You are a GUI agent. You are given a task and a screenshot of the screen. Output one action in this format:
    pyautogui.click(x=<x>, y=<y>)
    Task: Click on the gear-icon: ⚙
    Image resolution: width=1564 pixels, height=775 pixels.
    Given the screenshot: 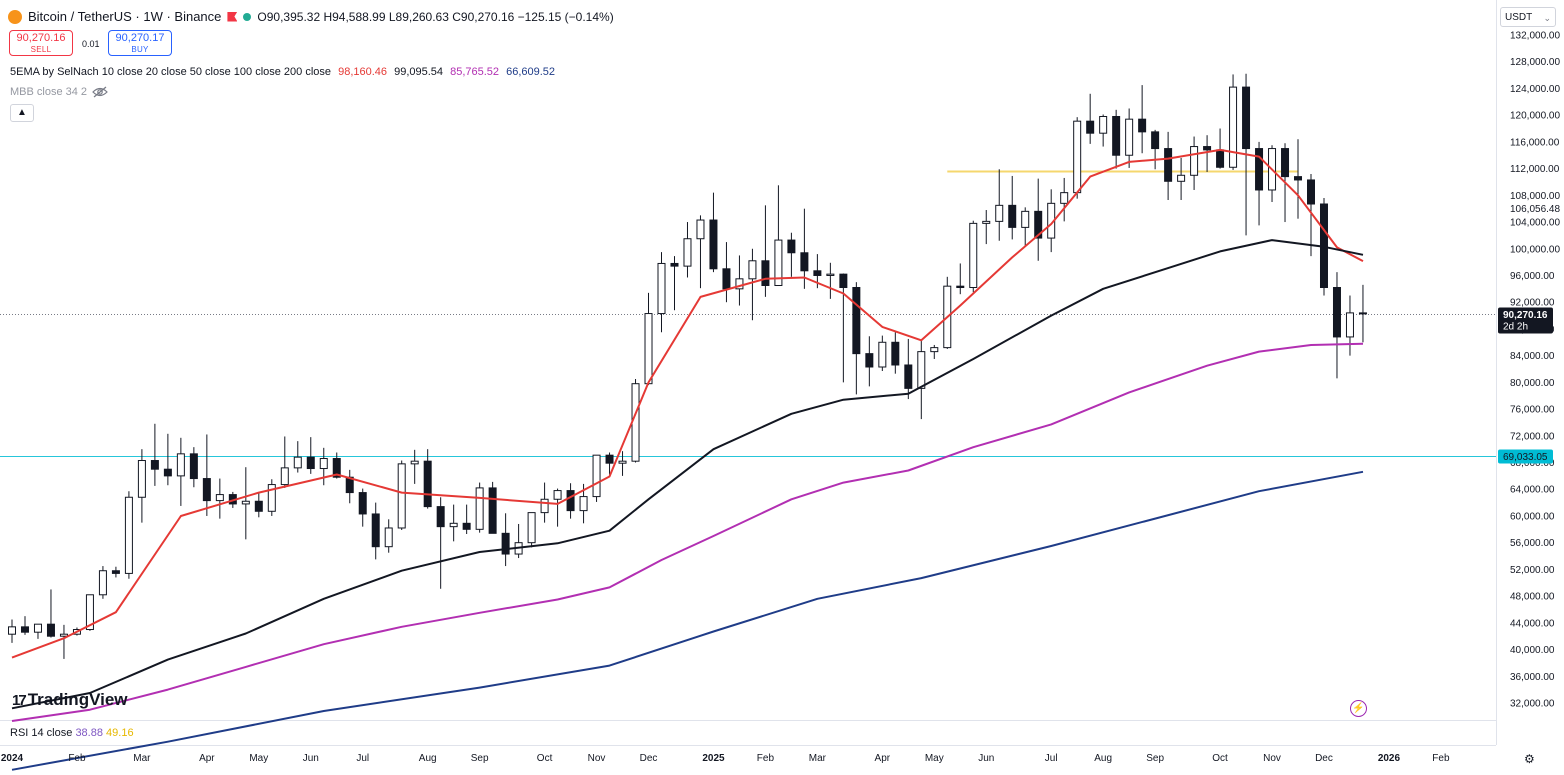 What is the action you would take?
    pyautogui.click(x=1529, y=759)
    